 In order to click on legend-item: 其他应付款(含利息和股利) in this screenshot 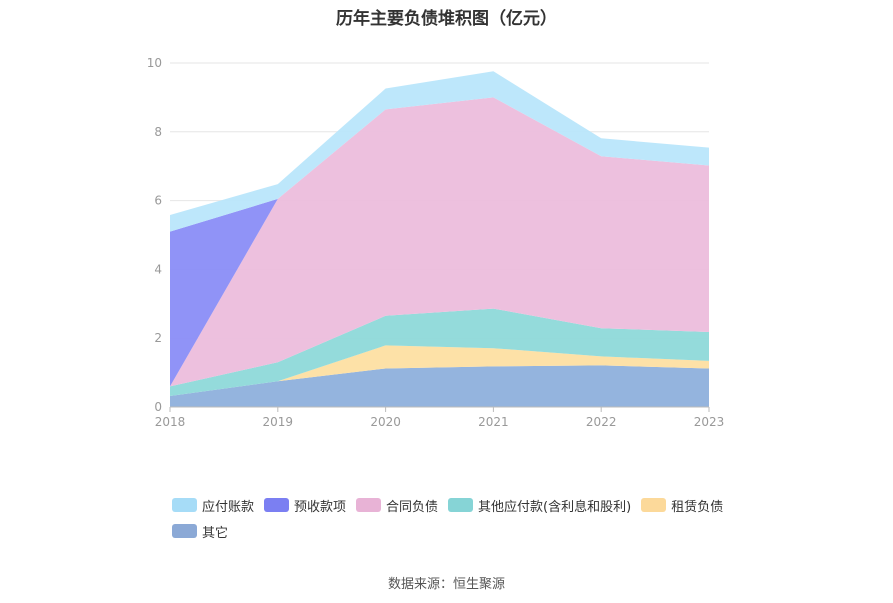, I will do `click(540, 505)`.